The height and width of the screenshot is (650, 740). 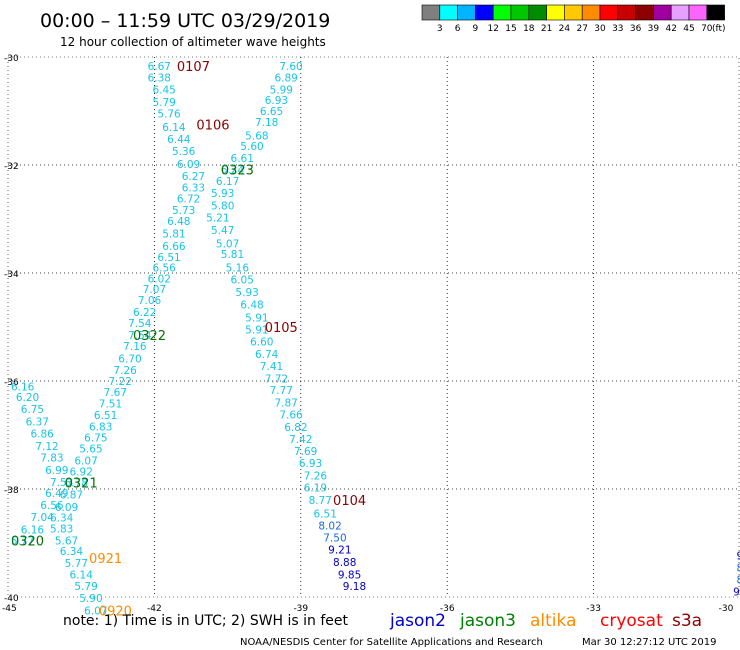 I want to click on wave-height-value: 6.75, so click(x=95, y=439).